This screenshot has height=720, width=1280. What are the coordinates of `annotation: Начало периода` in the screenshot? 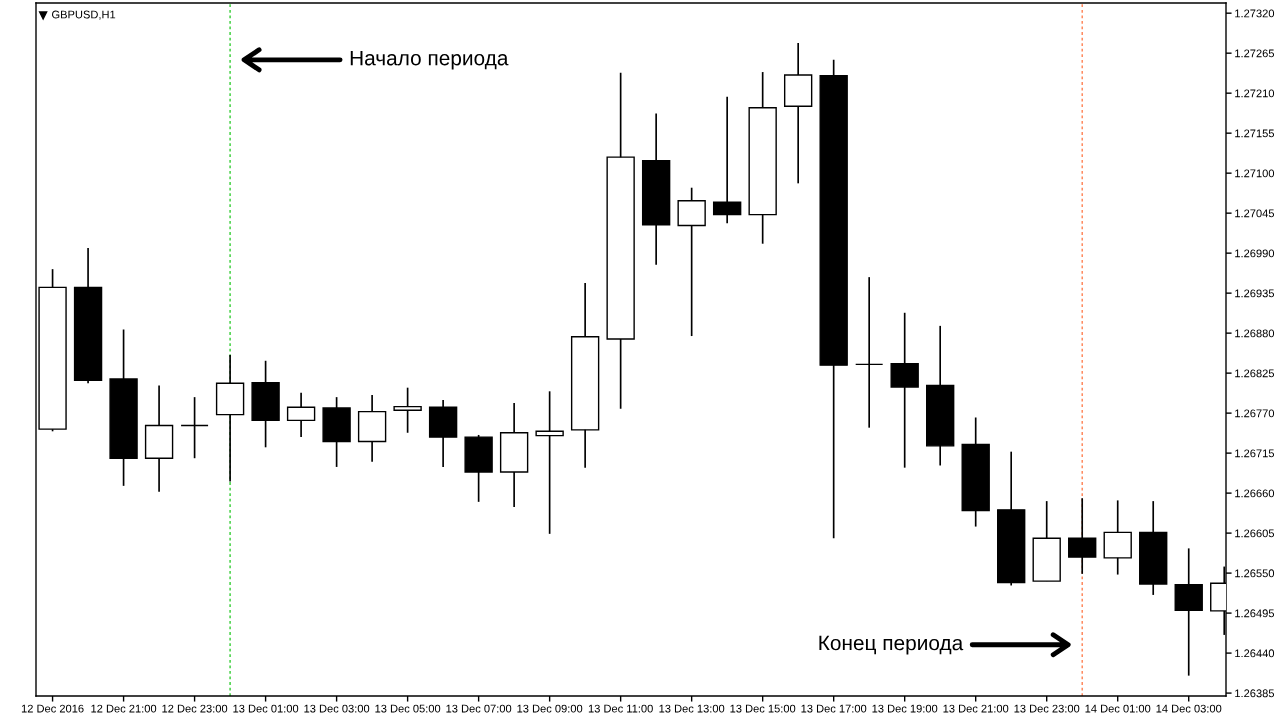 It's located at (429, 60).